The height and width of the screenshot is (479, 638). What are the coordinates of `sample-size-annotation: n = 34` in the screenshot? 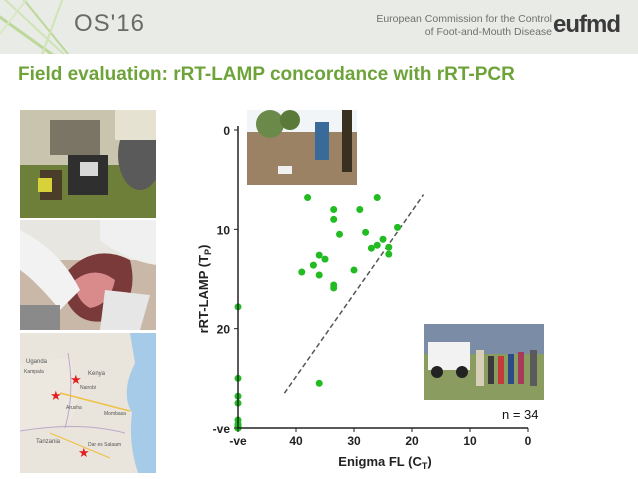 It's located at (520, 414).